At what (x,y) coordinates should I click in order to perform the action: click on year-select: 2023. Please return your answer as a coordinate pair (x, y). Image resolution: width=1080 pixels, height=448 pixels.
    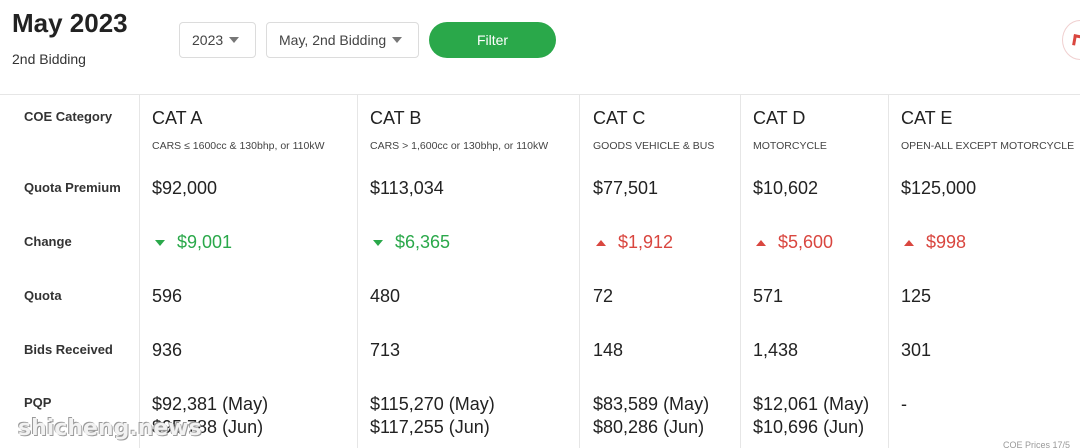
    Looking at the image, I should click on (217, 40).